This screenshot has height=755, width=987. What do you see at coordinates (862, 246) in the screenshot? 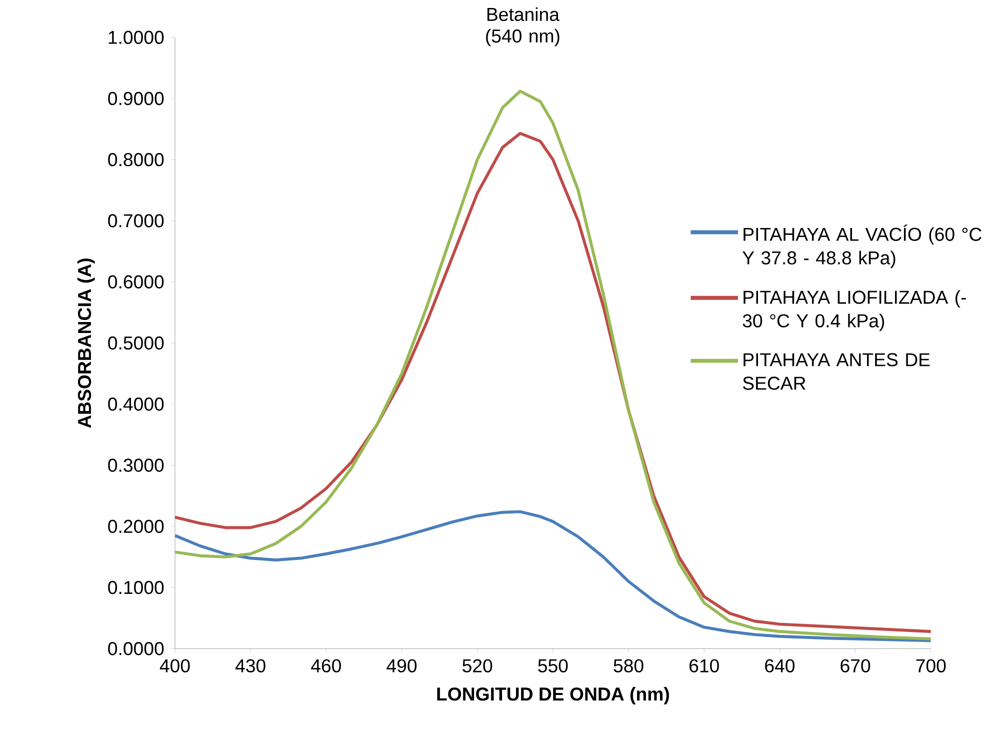
I see `legend-label: PITAHAYA AL VACÍO (60 °C Y 37.8 - 48.8 kPa)` at bounding box center [862, 246].